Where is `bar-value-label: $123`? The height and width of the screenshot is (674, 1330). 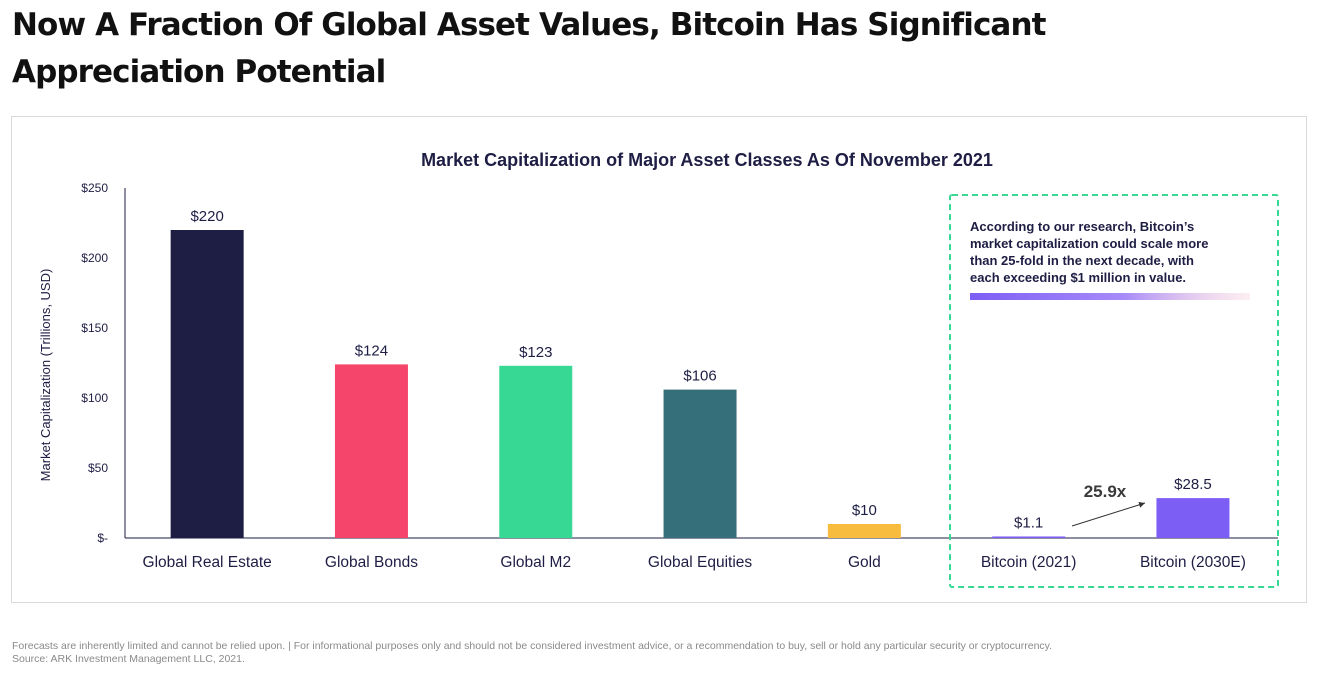 bar-value-label: $123 is located at coordinates (535, 352).